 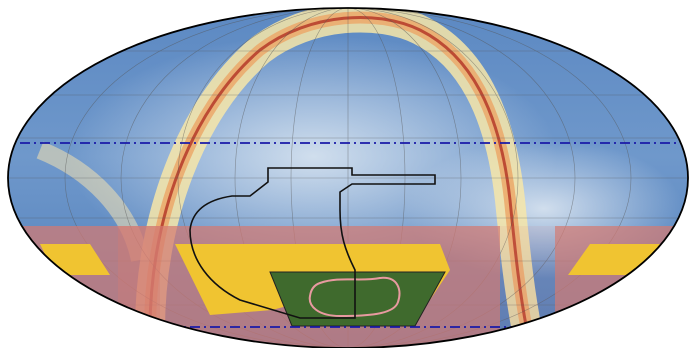 I want to click on southern-band-gap, so click(x=139, y=287).